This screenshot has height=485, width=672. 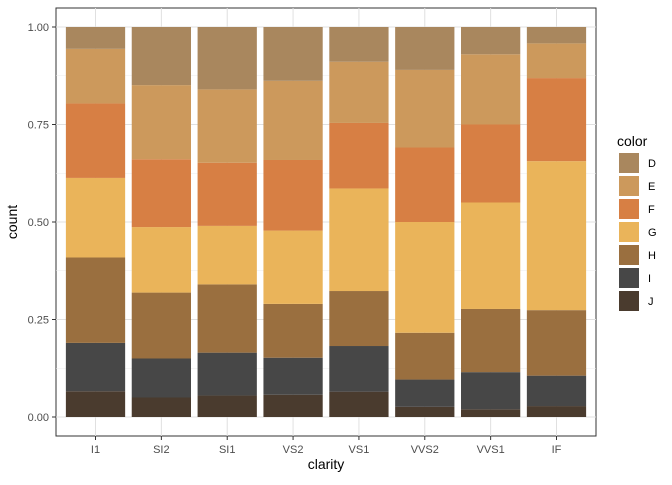 I want to click on bar-segment-IF-F, so click(x=556, y=120).